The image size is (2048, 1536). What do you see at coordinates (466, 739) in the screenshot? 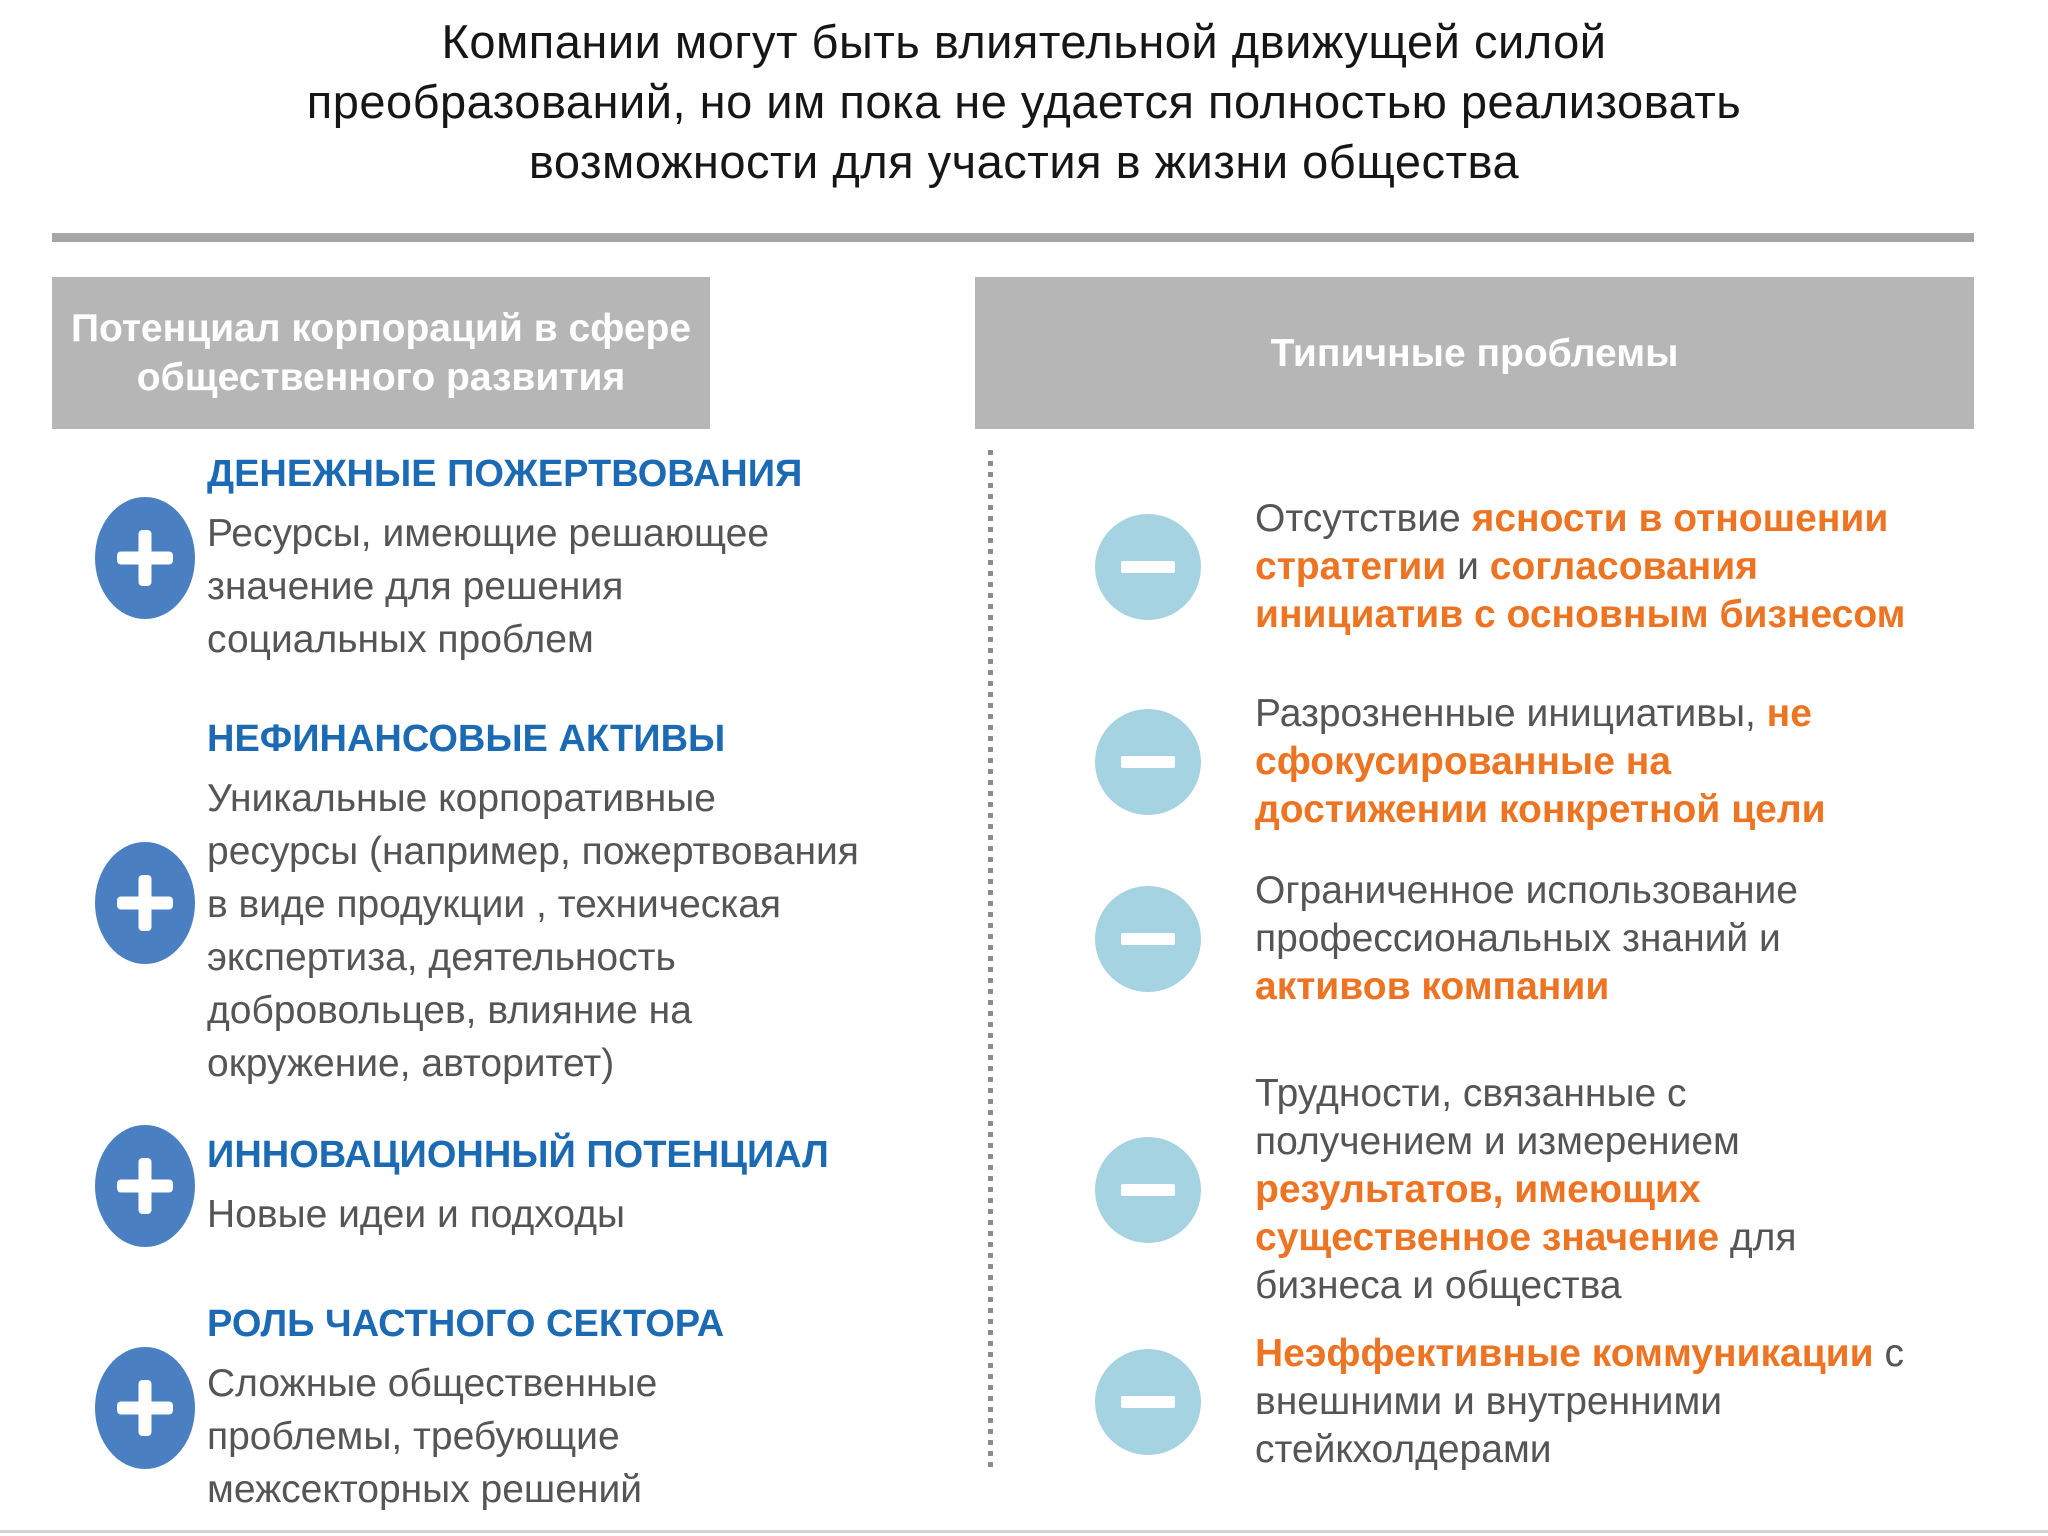
I see `item-heading: НЕФИНАНСОВЫЕ АКТИВЫ` at bounding box center [466, 739].